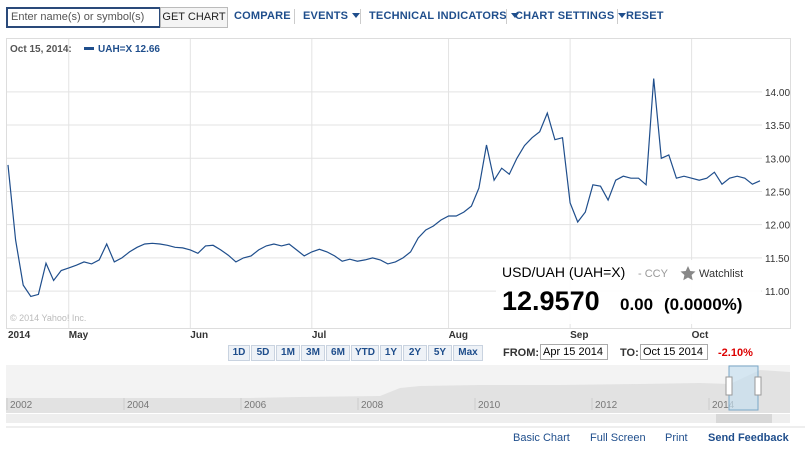 The image size is (811, 452). I want to click on range-button: 5D, so click(263, 353).